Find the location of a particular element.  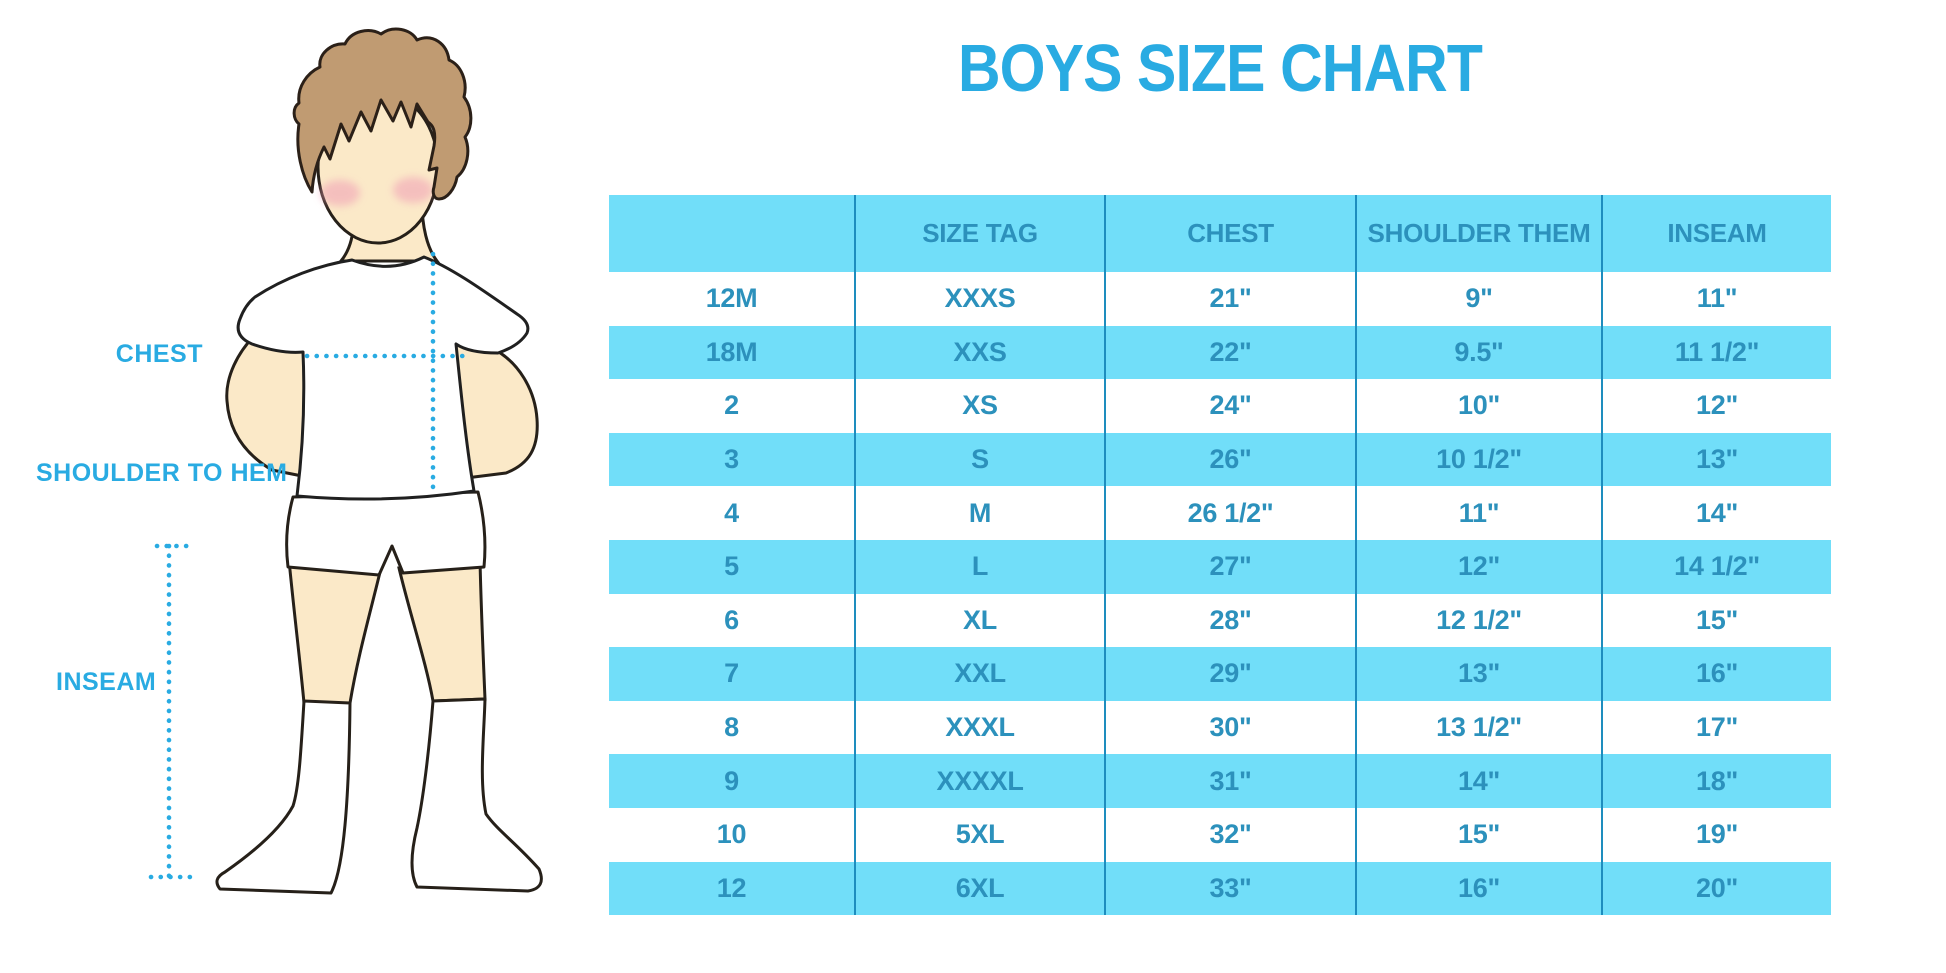

table-row: 12M XXXS 21" 9" 11" is located at coordinates (1220, 299).